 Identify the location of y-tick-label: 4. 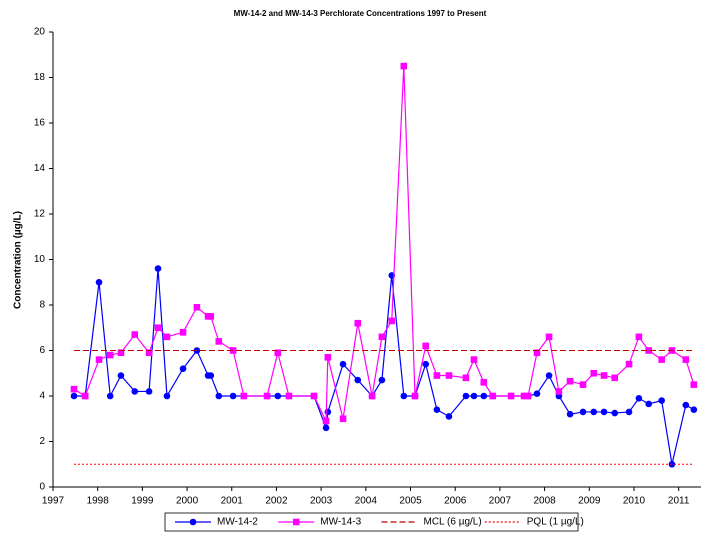
(42, 396).